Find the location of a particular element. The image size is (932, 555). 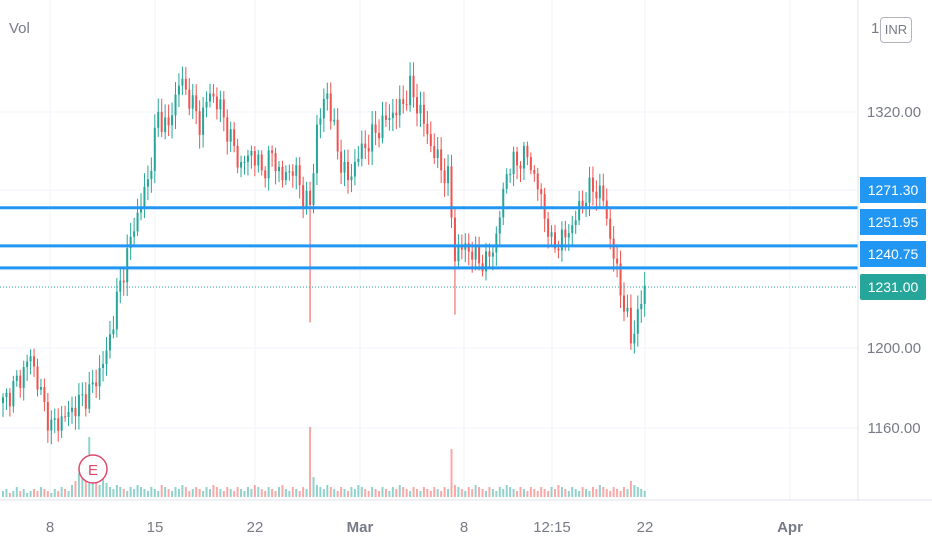

last-price-tag-label: 1231.00 is located at coordinates (893, 287).